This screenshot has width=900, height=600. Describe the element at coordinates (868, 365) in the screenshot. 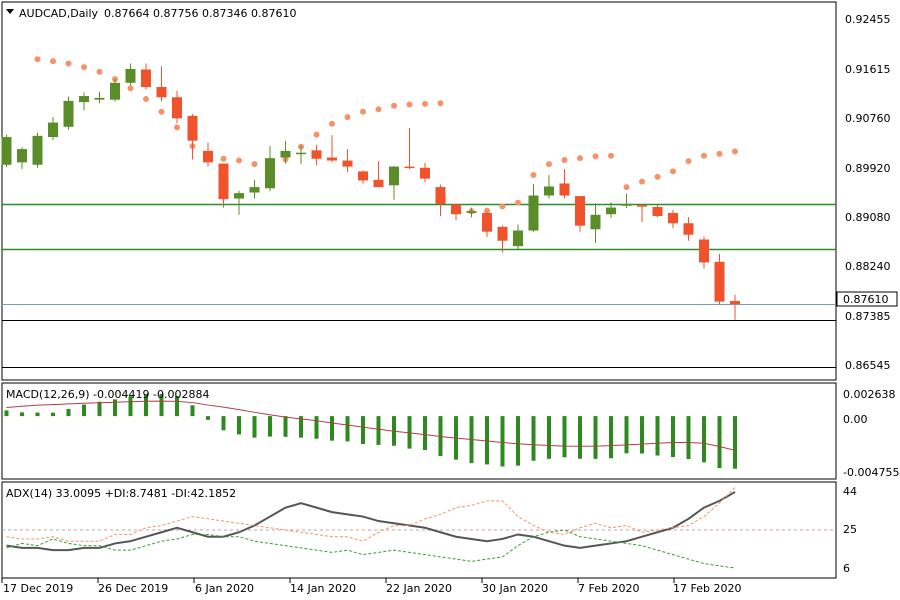

I see `price-tick: 0.86545` at that location.